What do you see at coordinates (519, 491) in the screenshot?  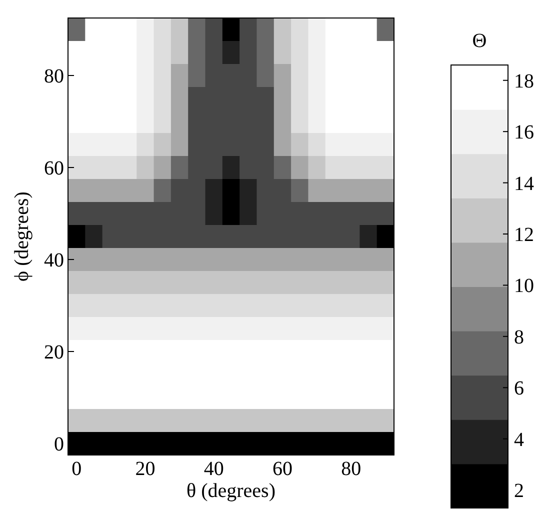 I see `color-bar-label: 2` at bounding box center [519, 491].